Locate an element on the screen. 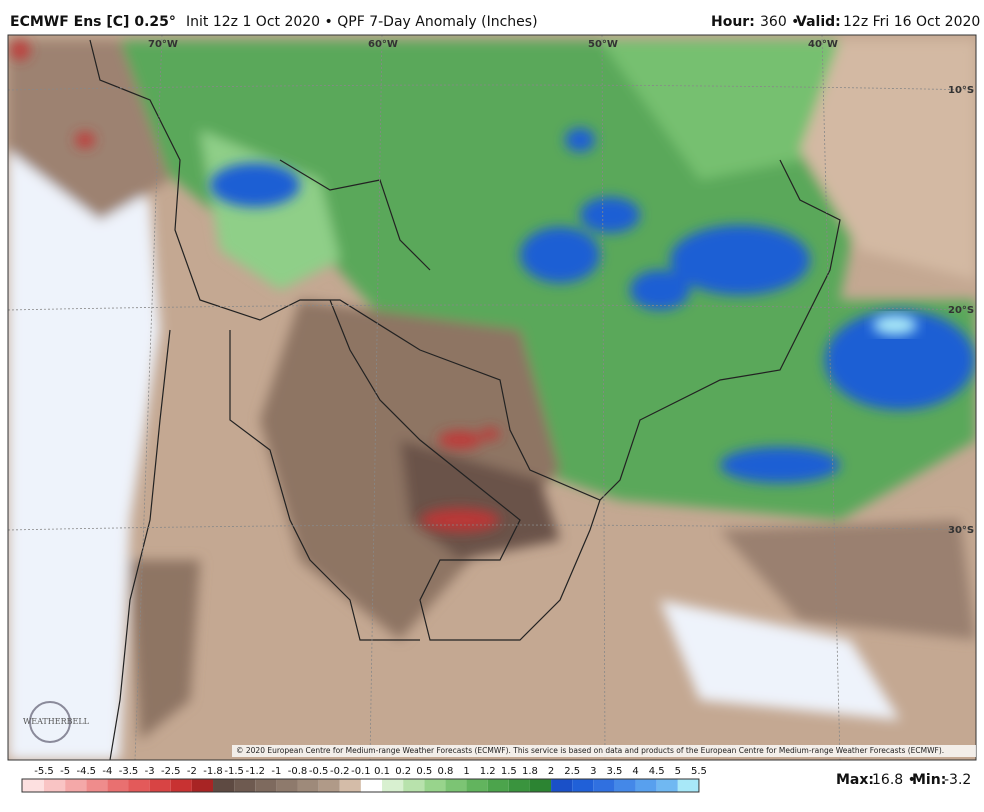 This screenshot has width=984, height=812. colorbar-label: -2.5 is located at coordinates (171, 771).